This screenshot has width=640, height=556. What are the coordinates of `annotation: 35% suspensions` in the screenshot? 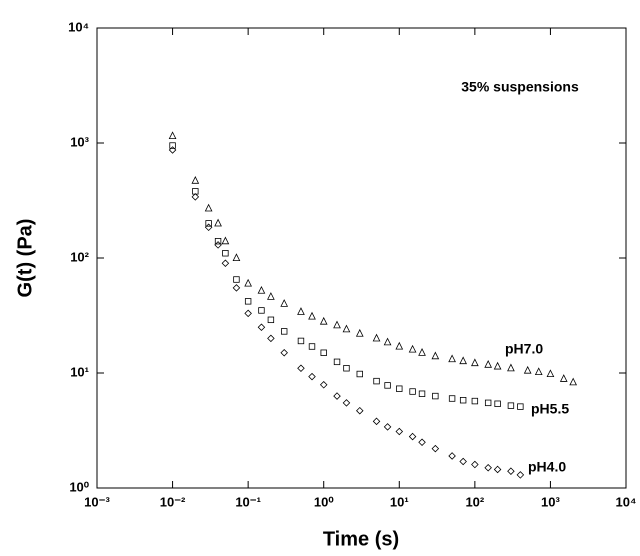 It's located at (520, 87).